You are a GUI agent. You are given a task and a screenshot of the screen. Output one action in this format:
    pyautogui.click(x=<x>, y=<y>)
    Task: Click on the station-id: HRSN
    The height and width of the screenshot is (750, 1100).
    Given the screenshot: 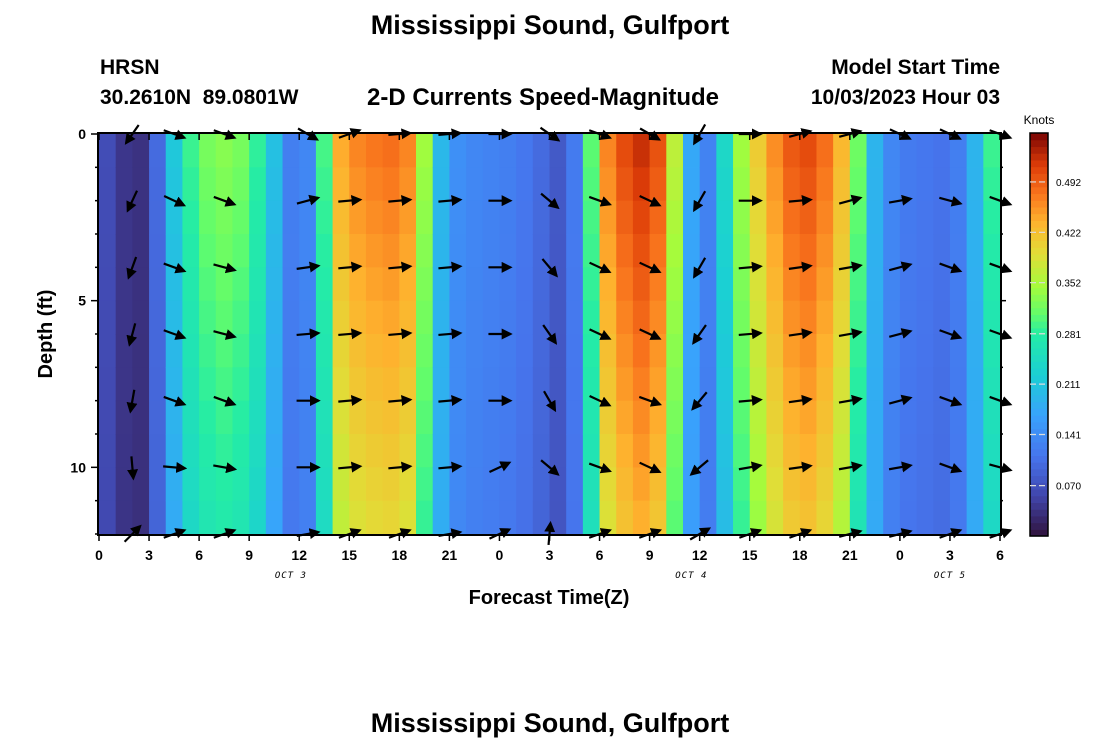 What is the action you would take?
    pyautogui.click(x=130, y=67)
    